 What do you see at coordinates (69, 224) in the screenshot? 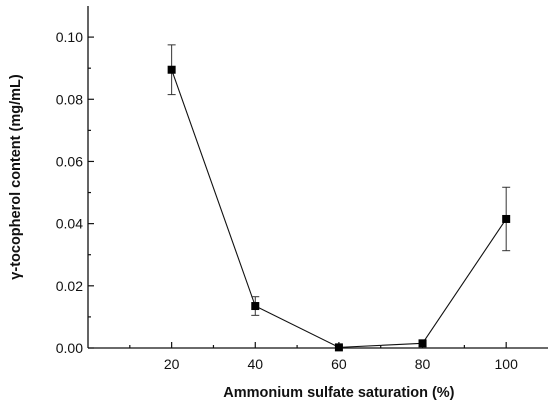
I see `y-tick-label: 0.04` at bounding box center [69, 224].